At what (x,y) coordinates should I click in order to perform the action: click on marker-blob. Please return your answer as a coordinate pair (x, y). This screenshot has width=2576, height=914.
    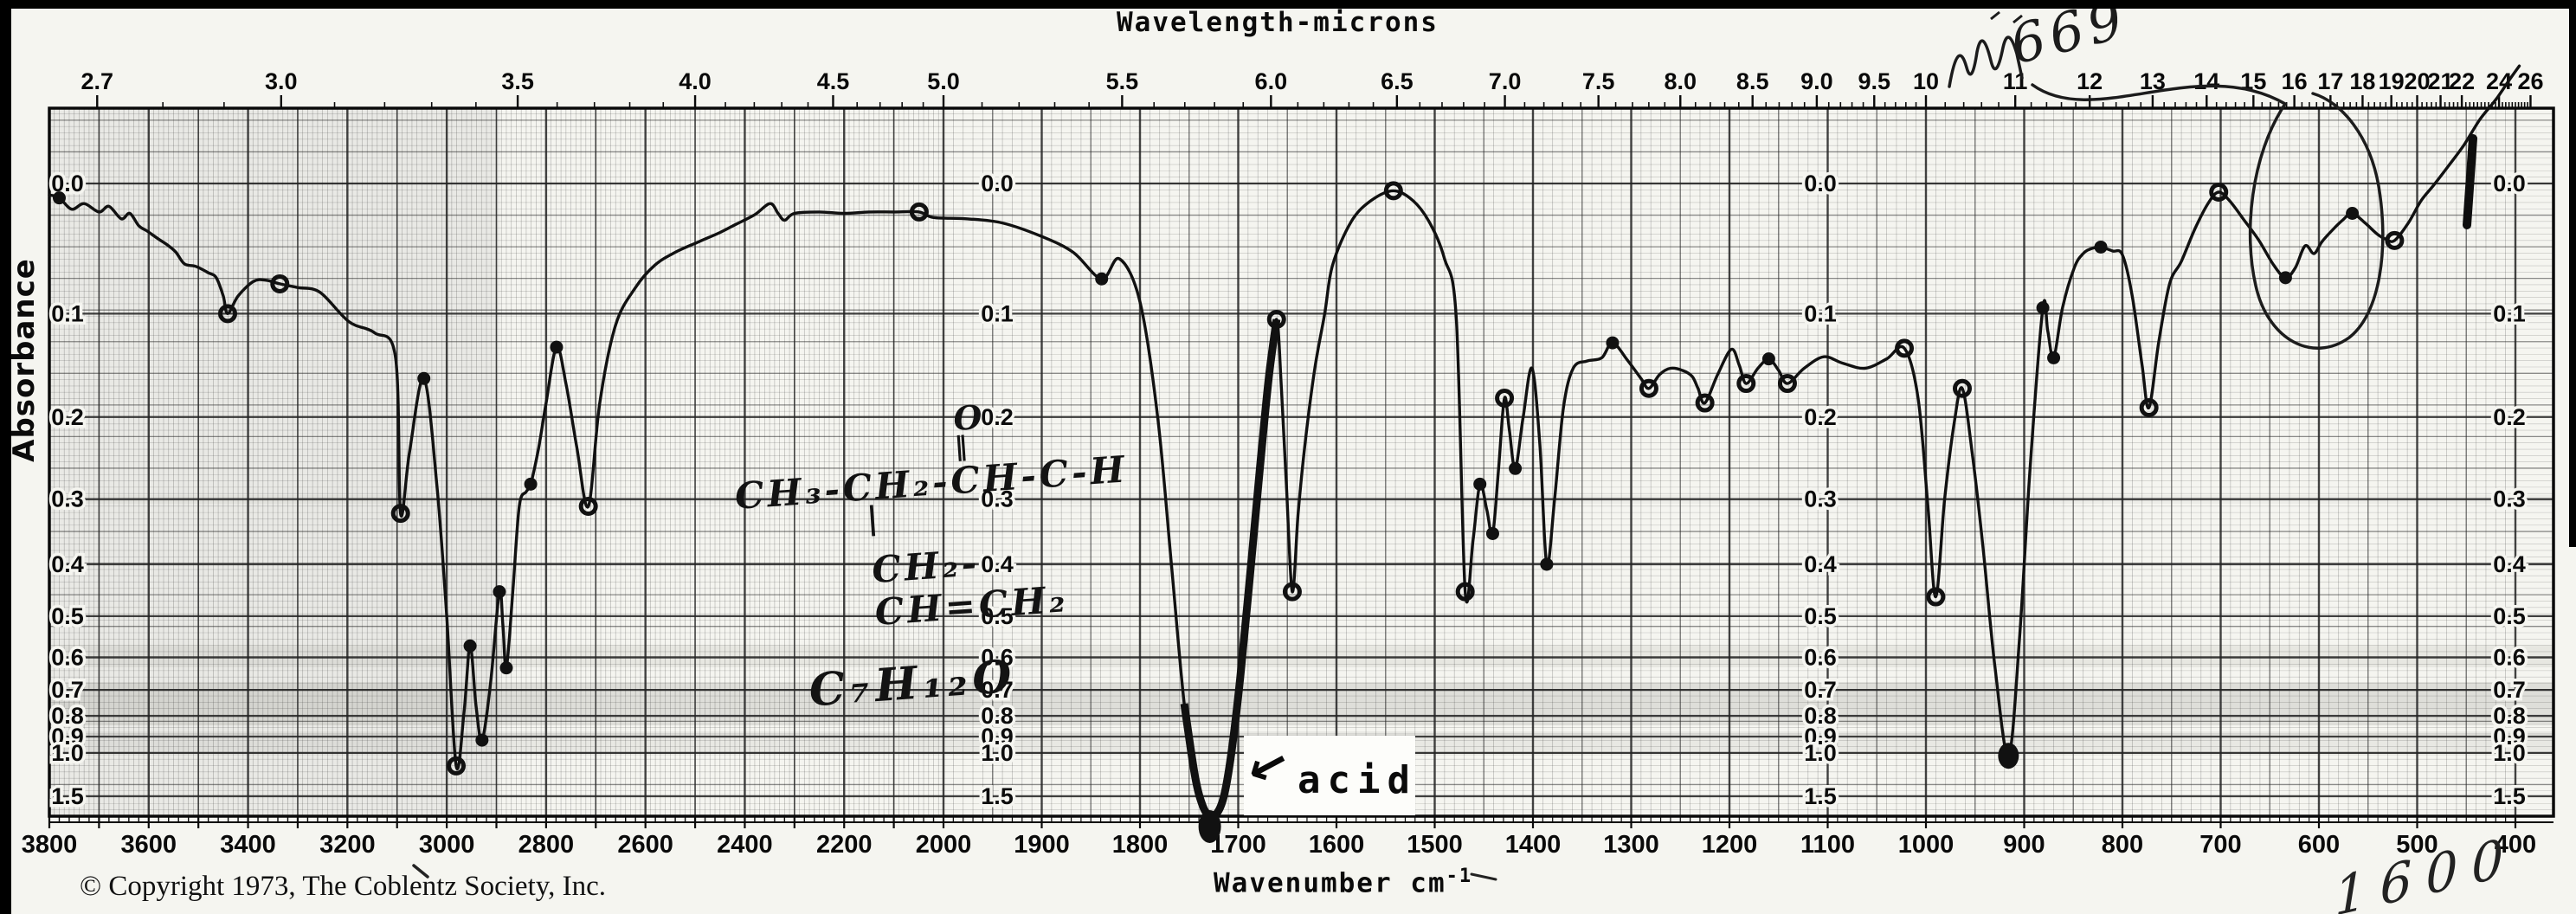
    Looking at the image, I should click on (2008, 756).